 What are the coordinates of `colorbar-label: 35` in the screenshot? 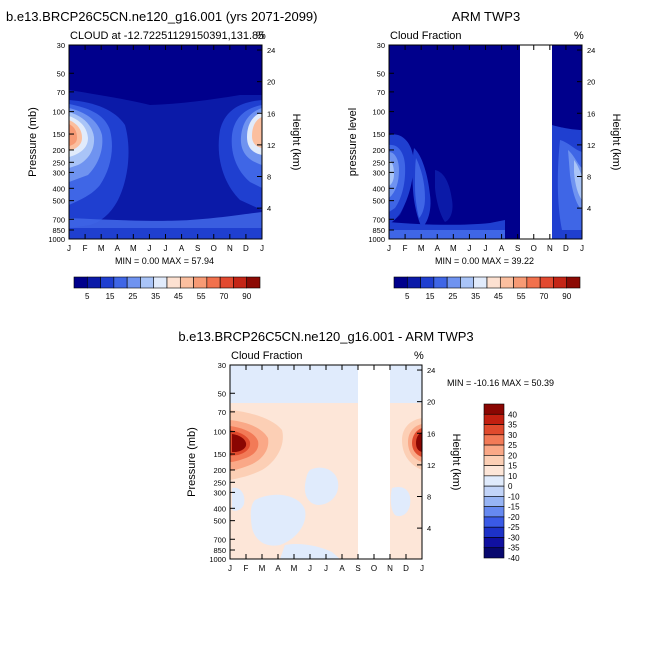 It's located at (155, 296).